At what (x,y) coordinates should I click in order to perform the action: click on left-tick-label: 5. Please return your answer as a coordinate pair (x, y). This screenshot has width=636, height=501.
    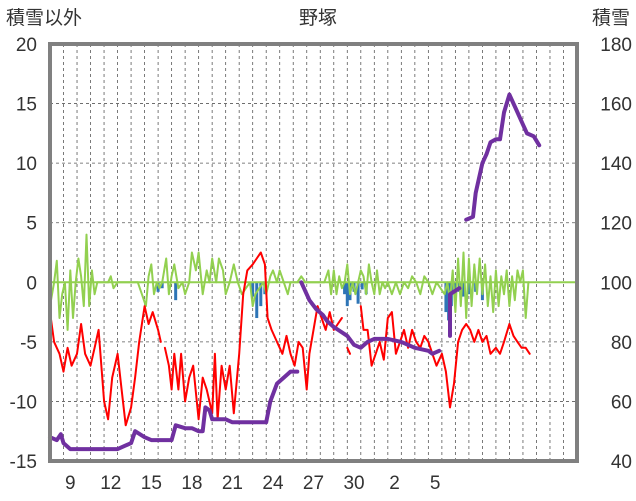
    Looking at the image, I should click on (31, 224).